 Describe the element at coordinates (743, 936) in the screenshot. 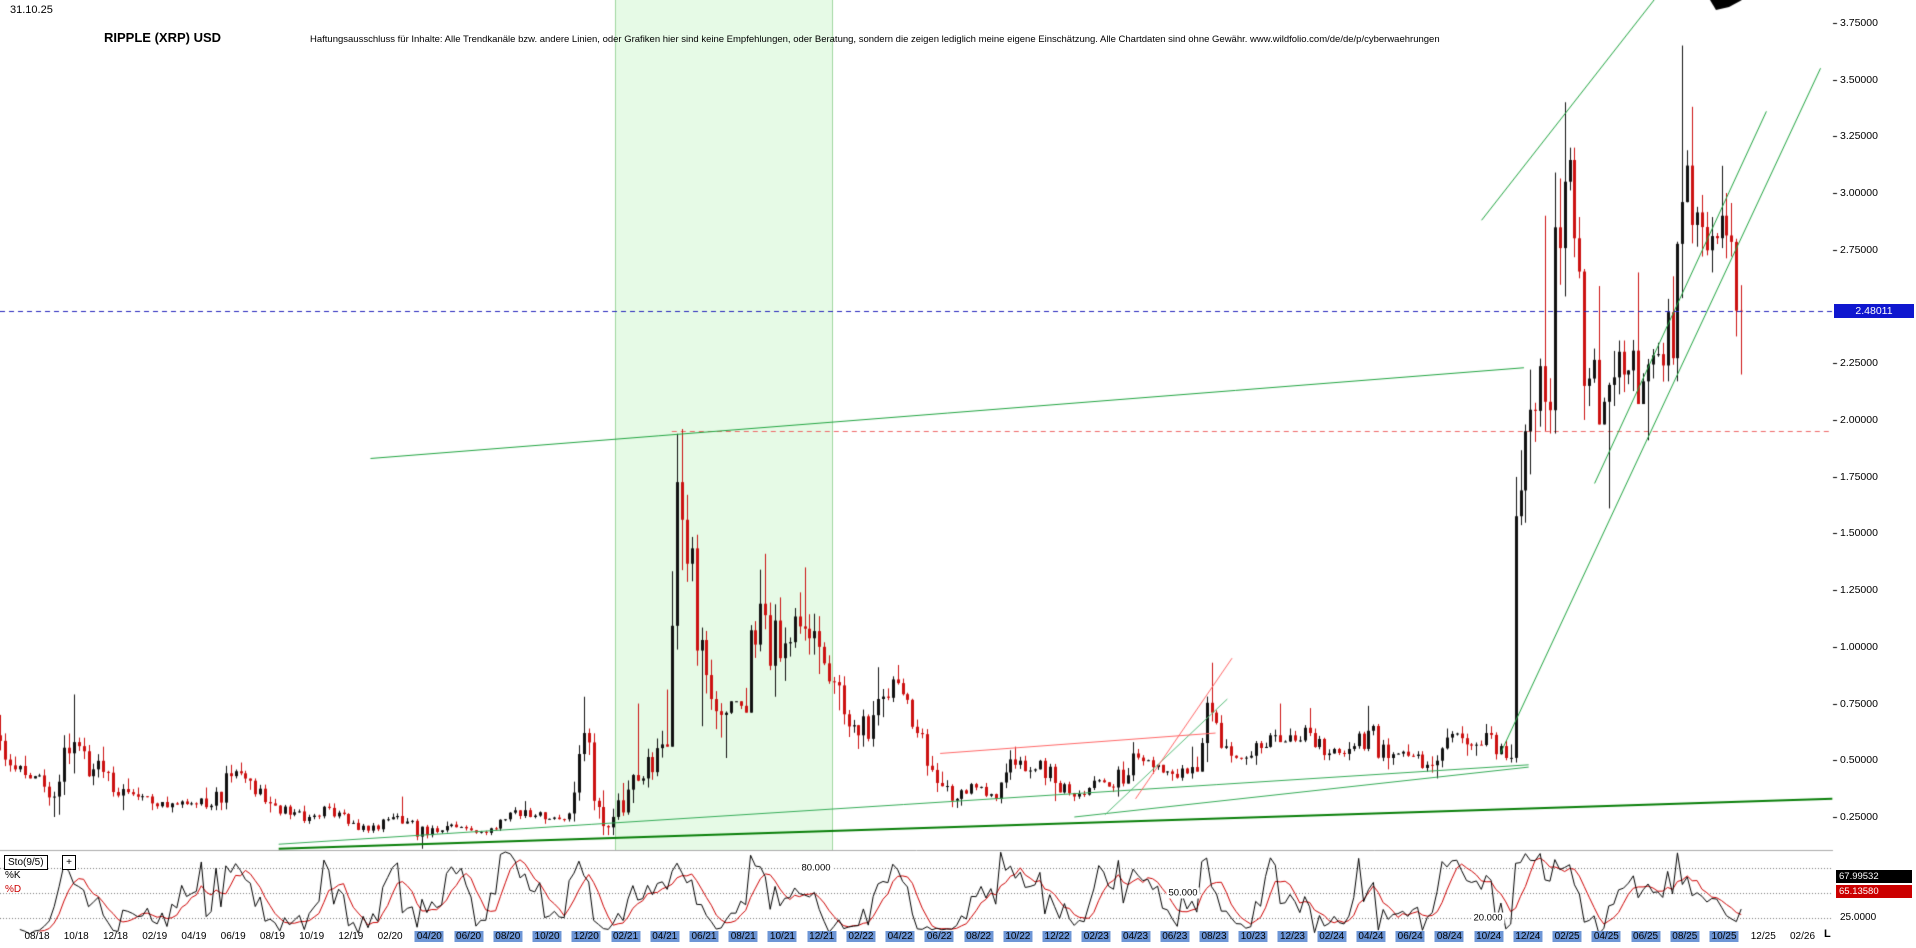

I see `x-axis-label: 08/21` at that location.